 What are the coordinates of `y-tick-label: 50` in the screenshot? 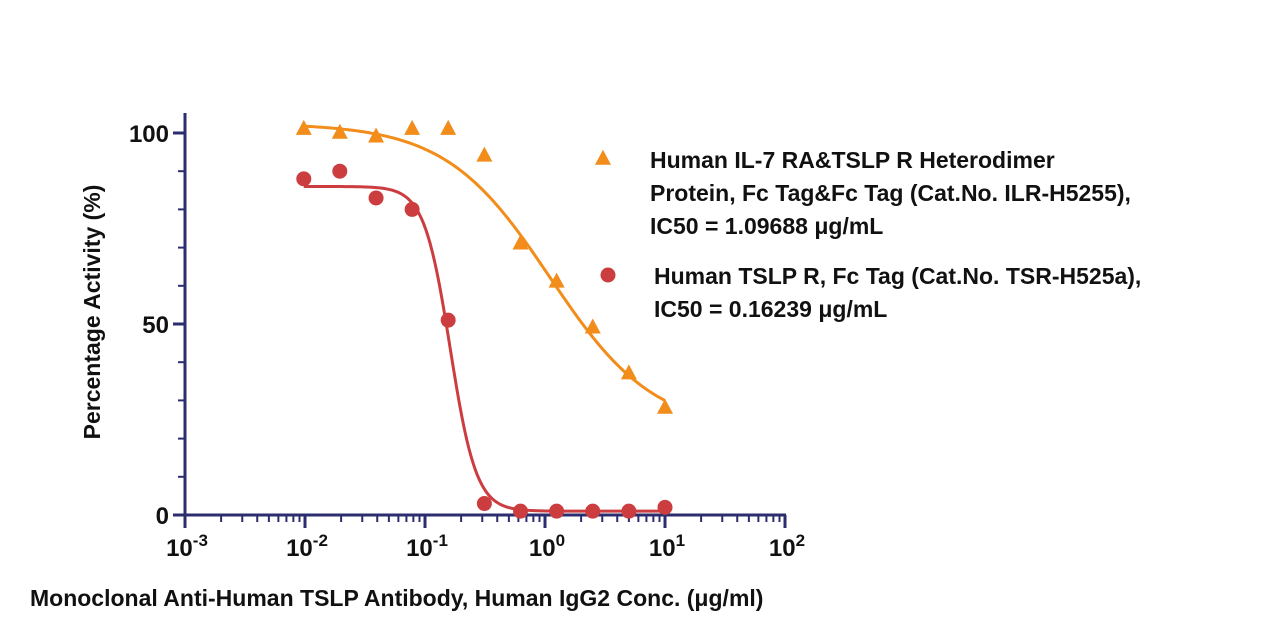 It's located at (155, 325).